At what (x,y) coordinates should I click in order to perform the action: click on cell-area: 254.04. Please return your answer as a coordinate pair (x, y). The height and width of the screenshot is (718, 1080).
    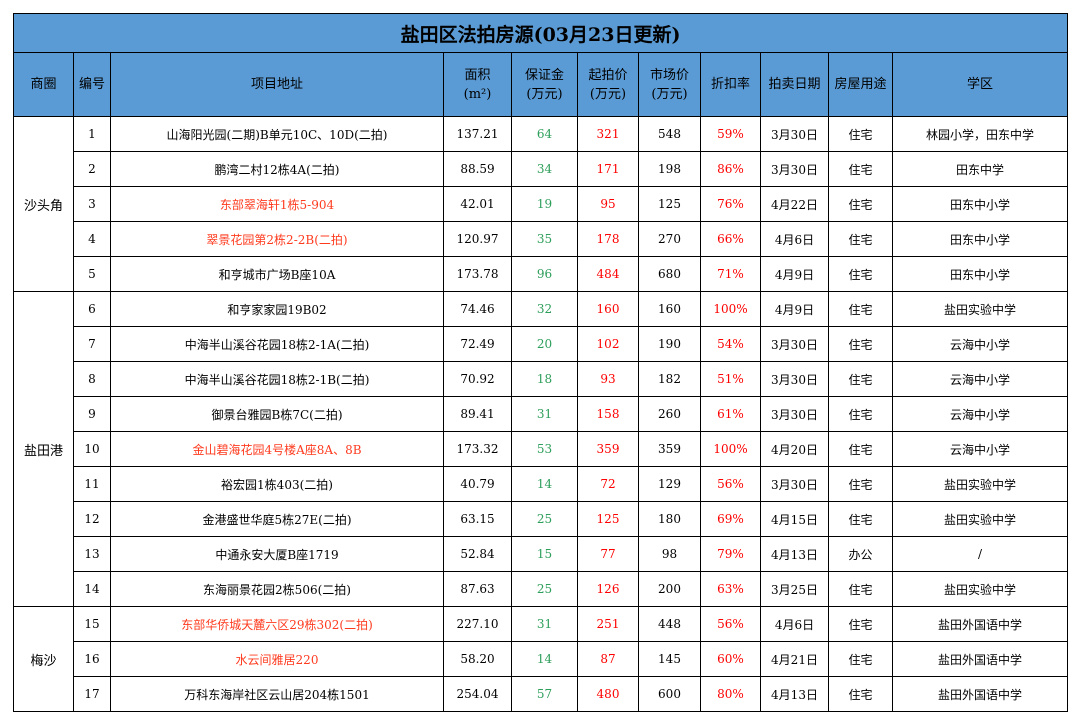
    Looking at the image, I should click on (477, 694).